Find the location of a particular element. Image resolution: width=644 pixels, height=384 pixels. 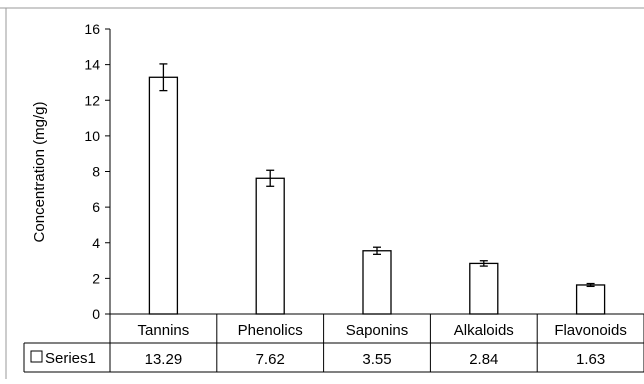

y-axis: 0 2 4 6 8 10 12 14 16 is located at coordinates (97, 171).